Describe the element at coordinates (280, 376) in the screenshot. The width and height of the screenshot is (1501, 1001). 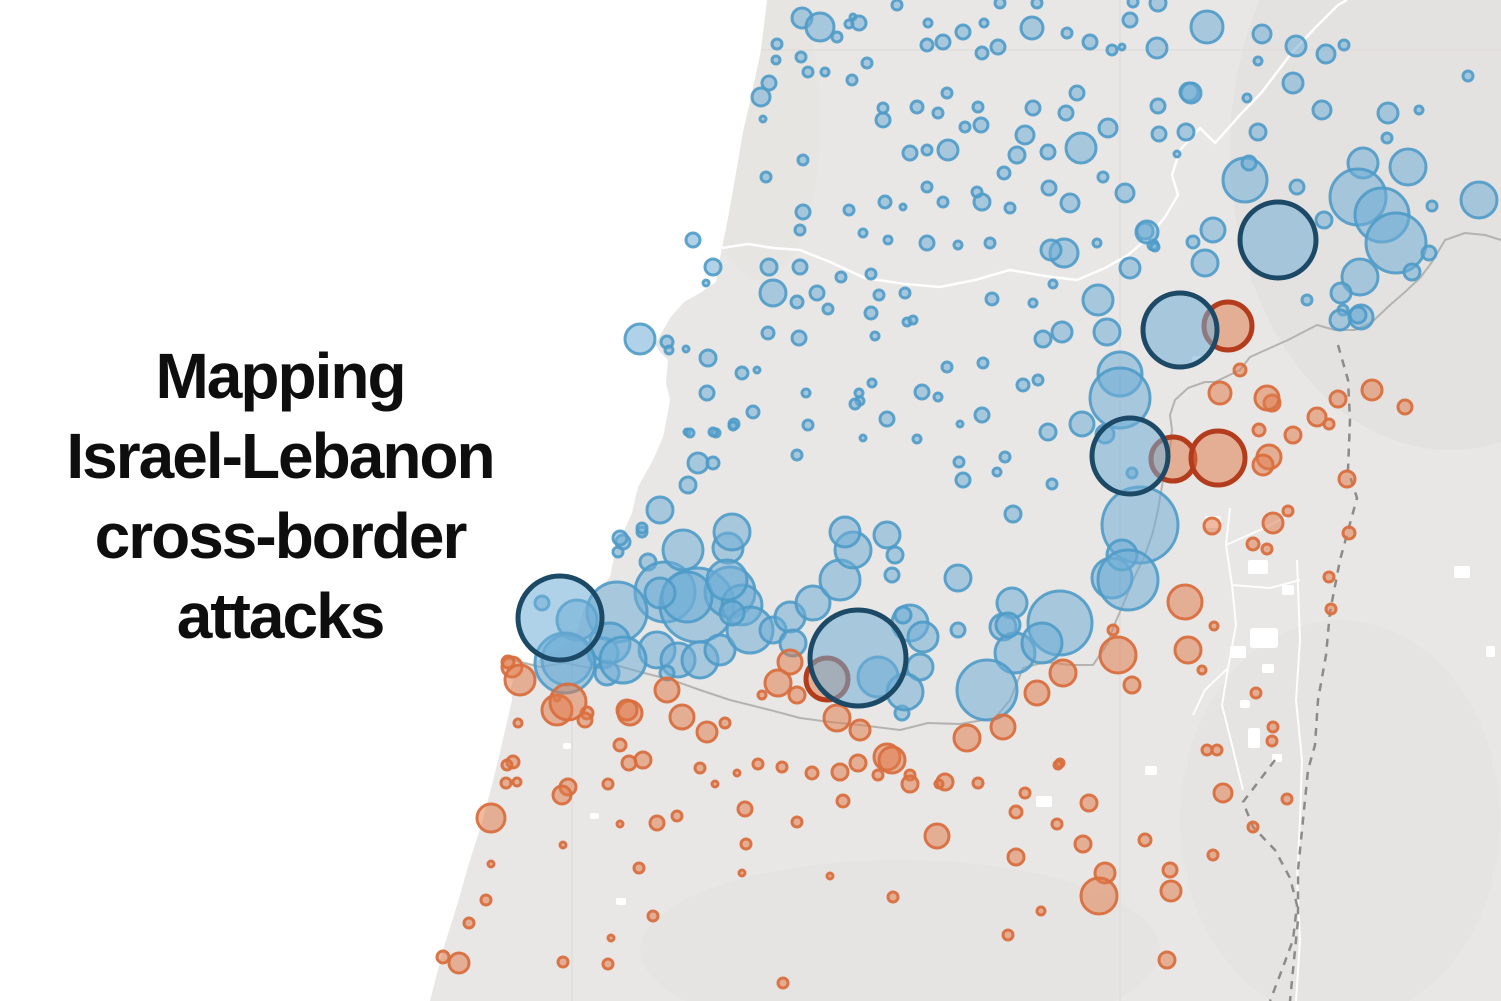
I see `title-line-1: Mapping` at that location.